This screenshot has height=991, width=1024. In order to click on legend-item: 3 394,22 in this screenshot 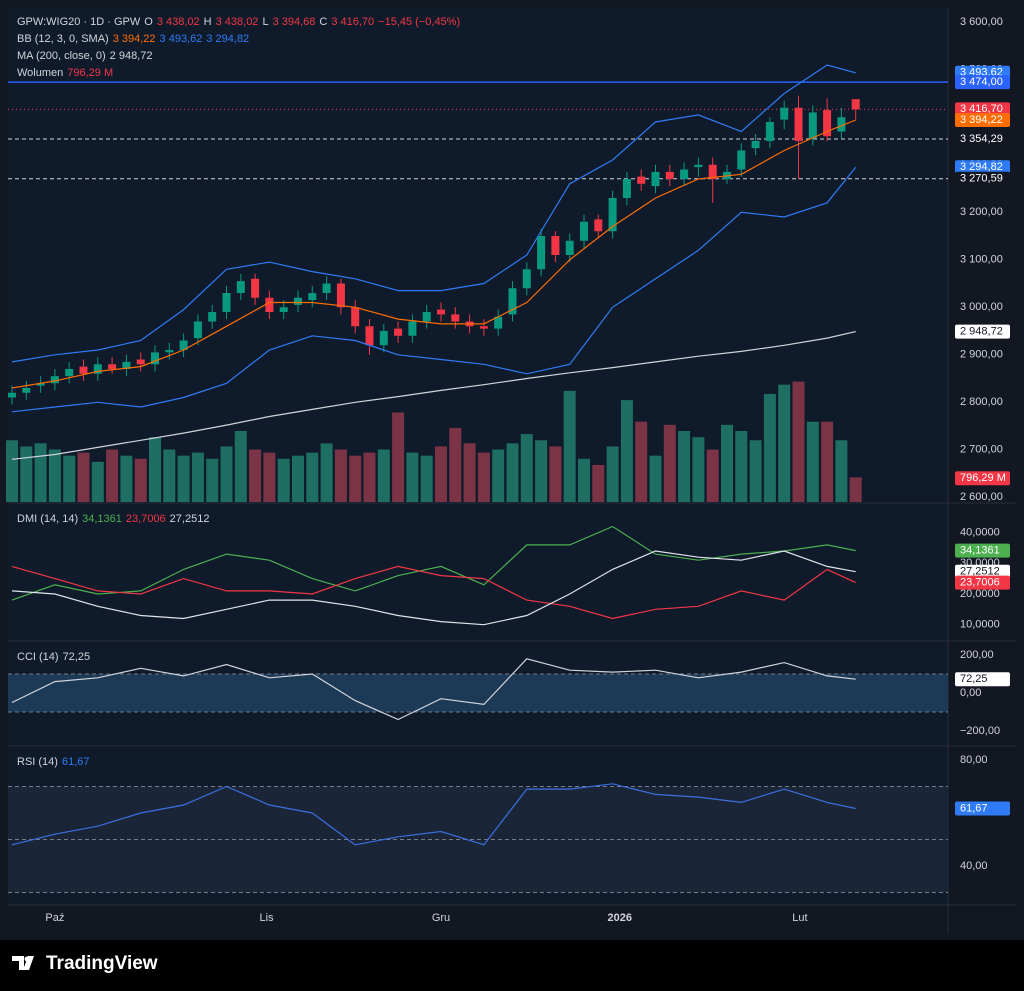, I will do `click(134, 39)`.